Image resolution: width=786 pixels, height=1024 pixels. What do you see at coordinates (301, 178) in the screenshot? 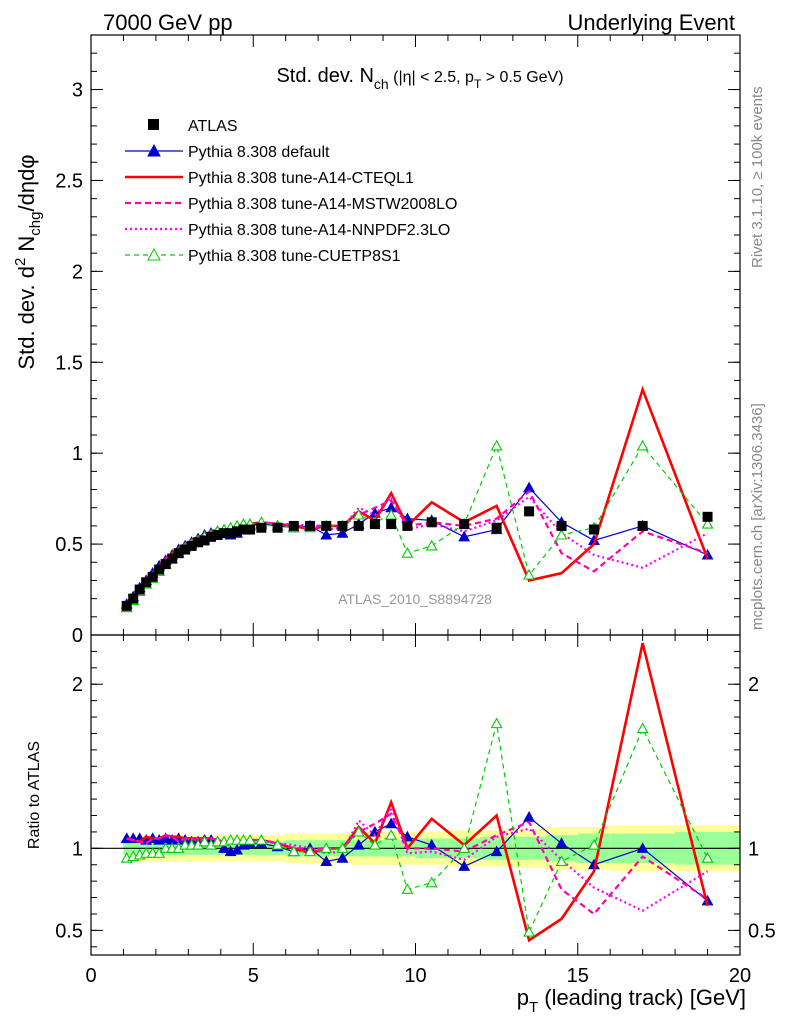
I see `legend-label: Pythia 8.308 tune-A14-CTEQL1` at bounding box center [301, 178].